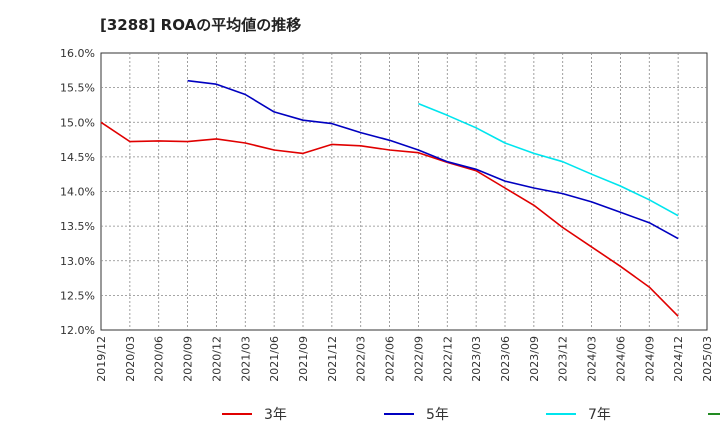 Image resolution: width=720 pixels, height=440 pixels. I want to click on x-tick-label: 2024/03, so click(592, 359).